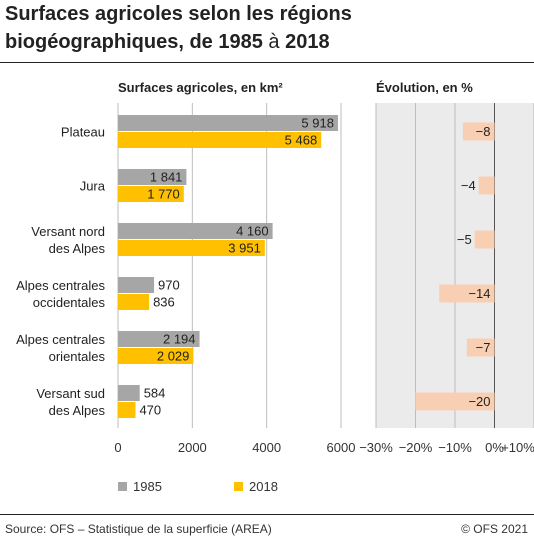 The width and height of the screenshot is (534, 538). What do you see at coordinates (169, 285) in the screenshot?
I see `bar-label-1985-3: 970` at bounding box center [169, 285].